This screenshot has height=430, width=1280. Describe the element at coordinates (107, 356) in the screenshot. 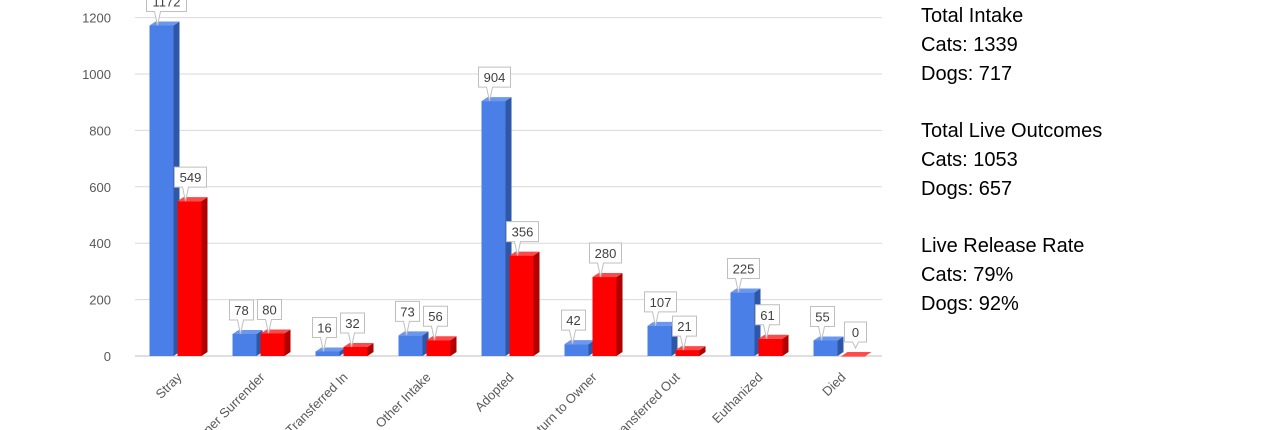

I see `y-tick-label: 0` at that location.